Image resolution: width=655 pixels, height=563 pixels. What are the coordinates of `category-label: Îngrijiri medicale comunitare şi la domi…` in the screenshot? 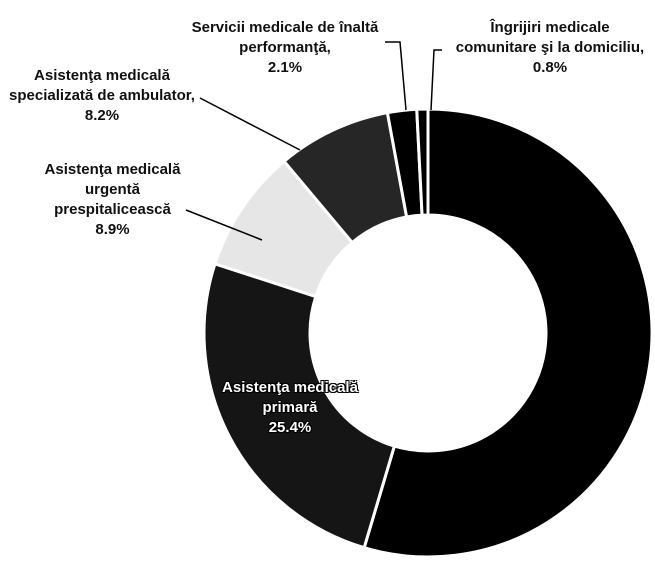 It's located at (550, 37).